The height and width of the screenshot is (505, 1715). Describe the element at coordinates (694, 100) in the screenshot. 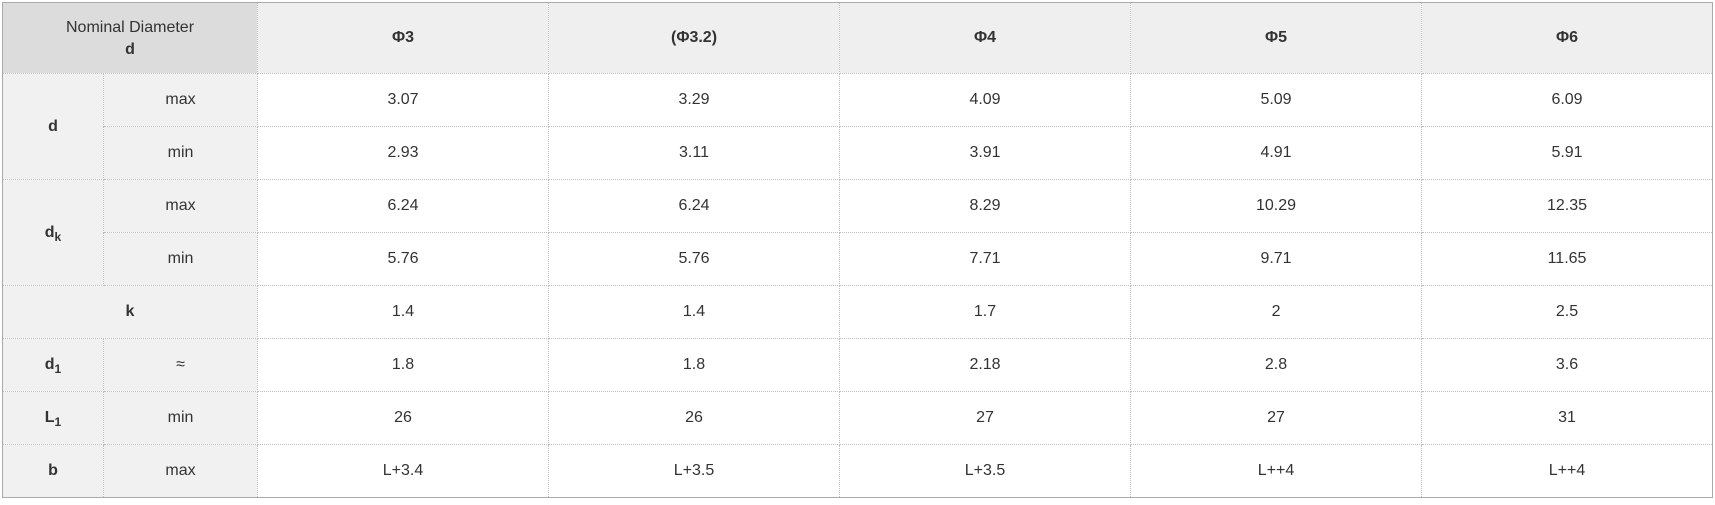

I see `value-cell: 3.29` at that location.